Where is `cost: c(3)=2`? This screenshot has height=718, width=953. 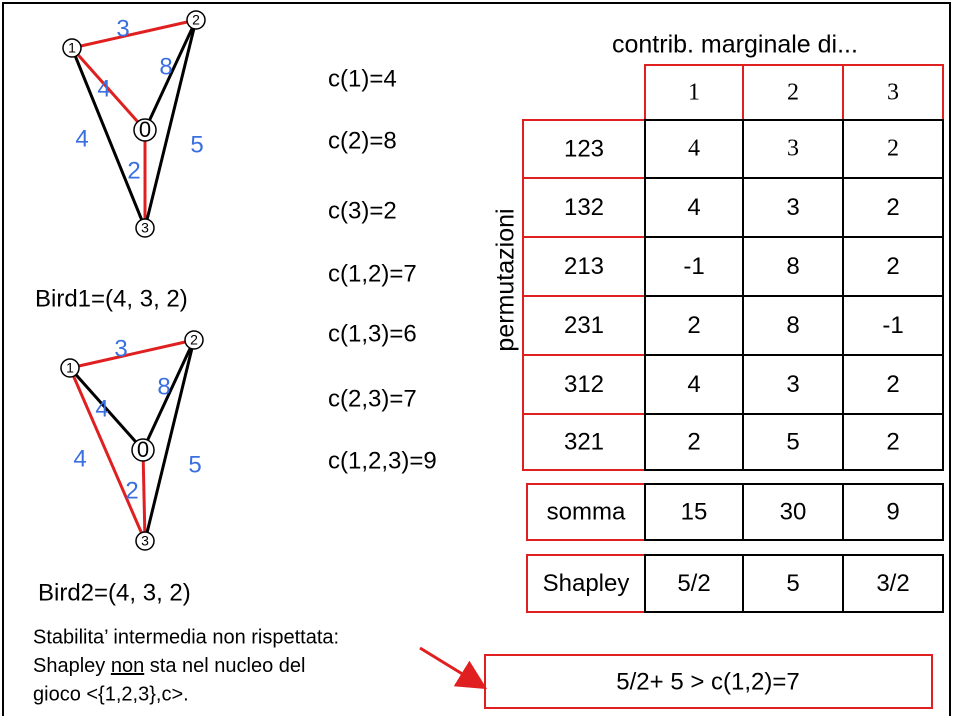 cost: c(3)=2 is located at coordinates (362, 210).